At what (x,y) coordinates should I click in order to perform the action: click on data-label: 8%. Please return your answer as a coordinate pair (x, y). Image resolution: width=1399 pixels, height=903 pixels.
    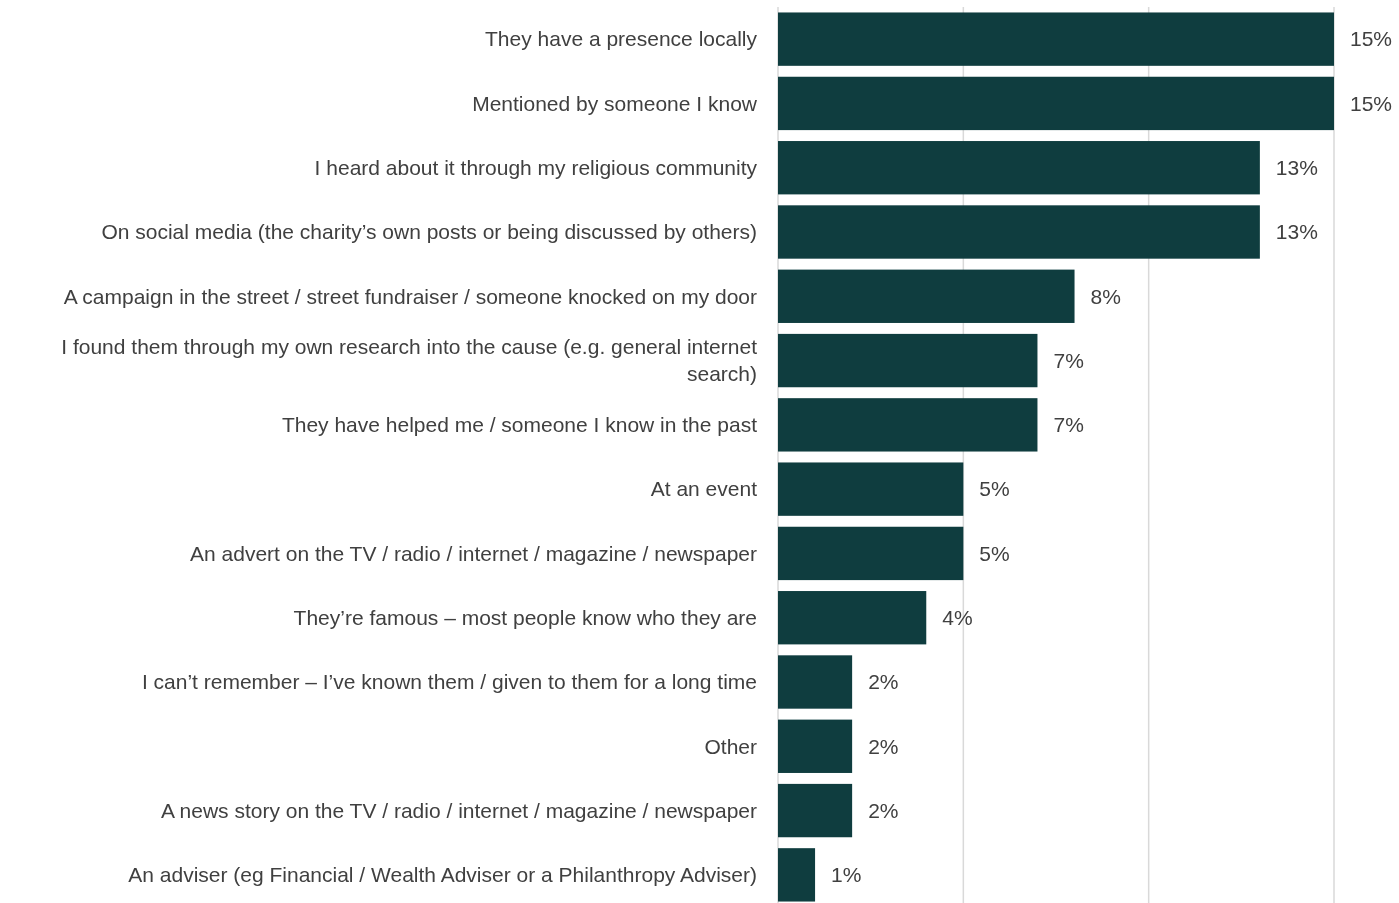
    Looking at the image, I should click on (1105, 296).